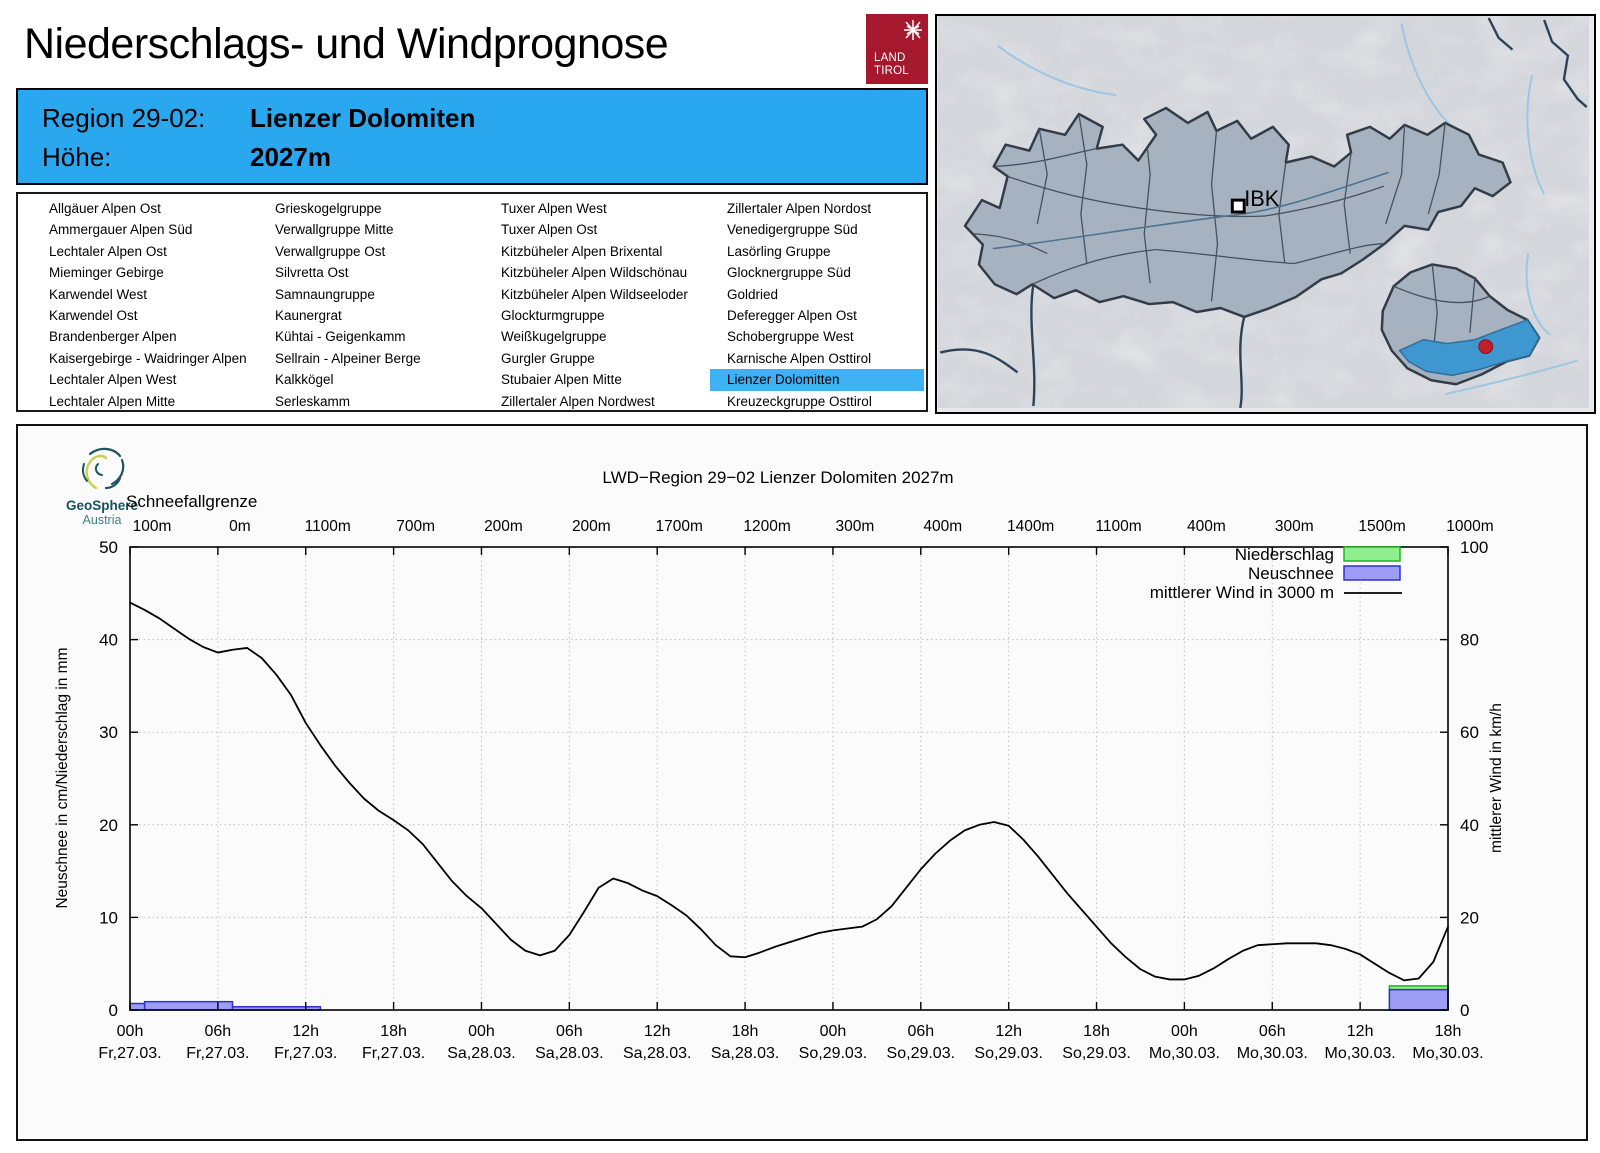  Describe the element at coordinates (1372, 573) in the screenshot. I see `legend-swatch` at that location.